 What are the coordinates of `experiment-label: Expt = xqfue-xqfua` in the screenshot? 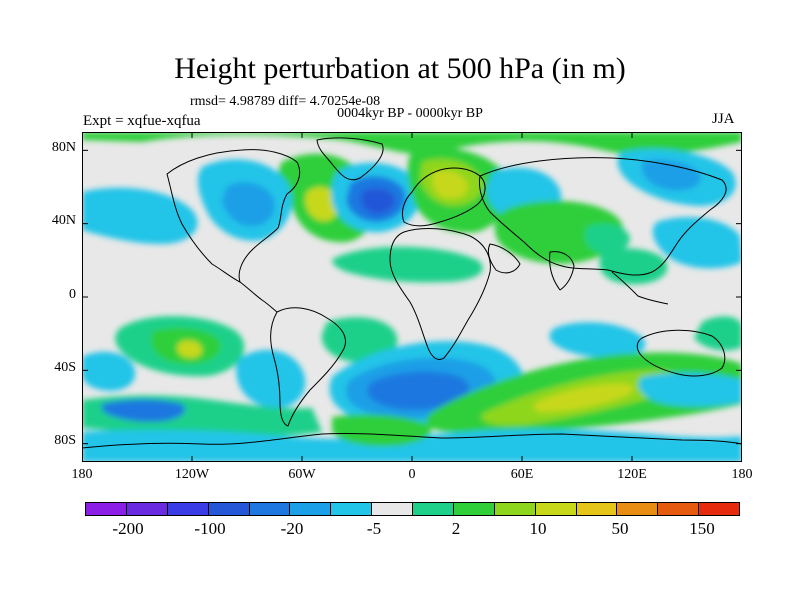 It's located at (142, 121).